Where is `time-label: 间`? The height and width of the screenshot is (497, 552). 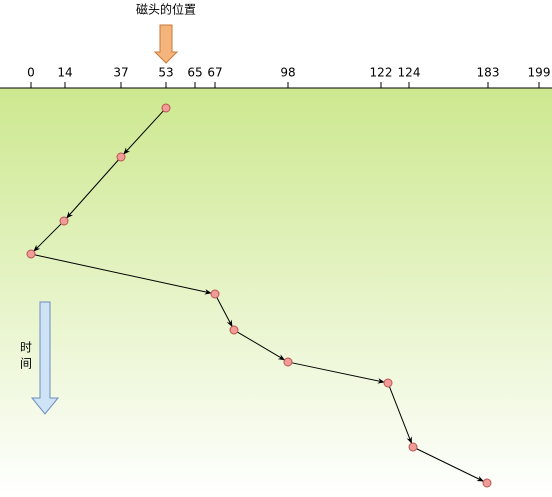
time-label: 间 is located at coordinates (26, 364).